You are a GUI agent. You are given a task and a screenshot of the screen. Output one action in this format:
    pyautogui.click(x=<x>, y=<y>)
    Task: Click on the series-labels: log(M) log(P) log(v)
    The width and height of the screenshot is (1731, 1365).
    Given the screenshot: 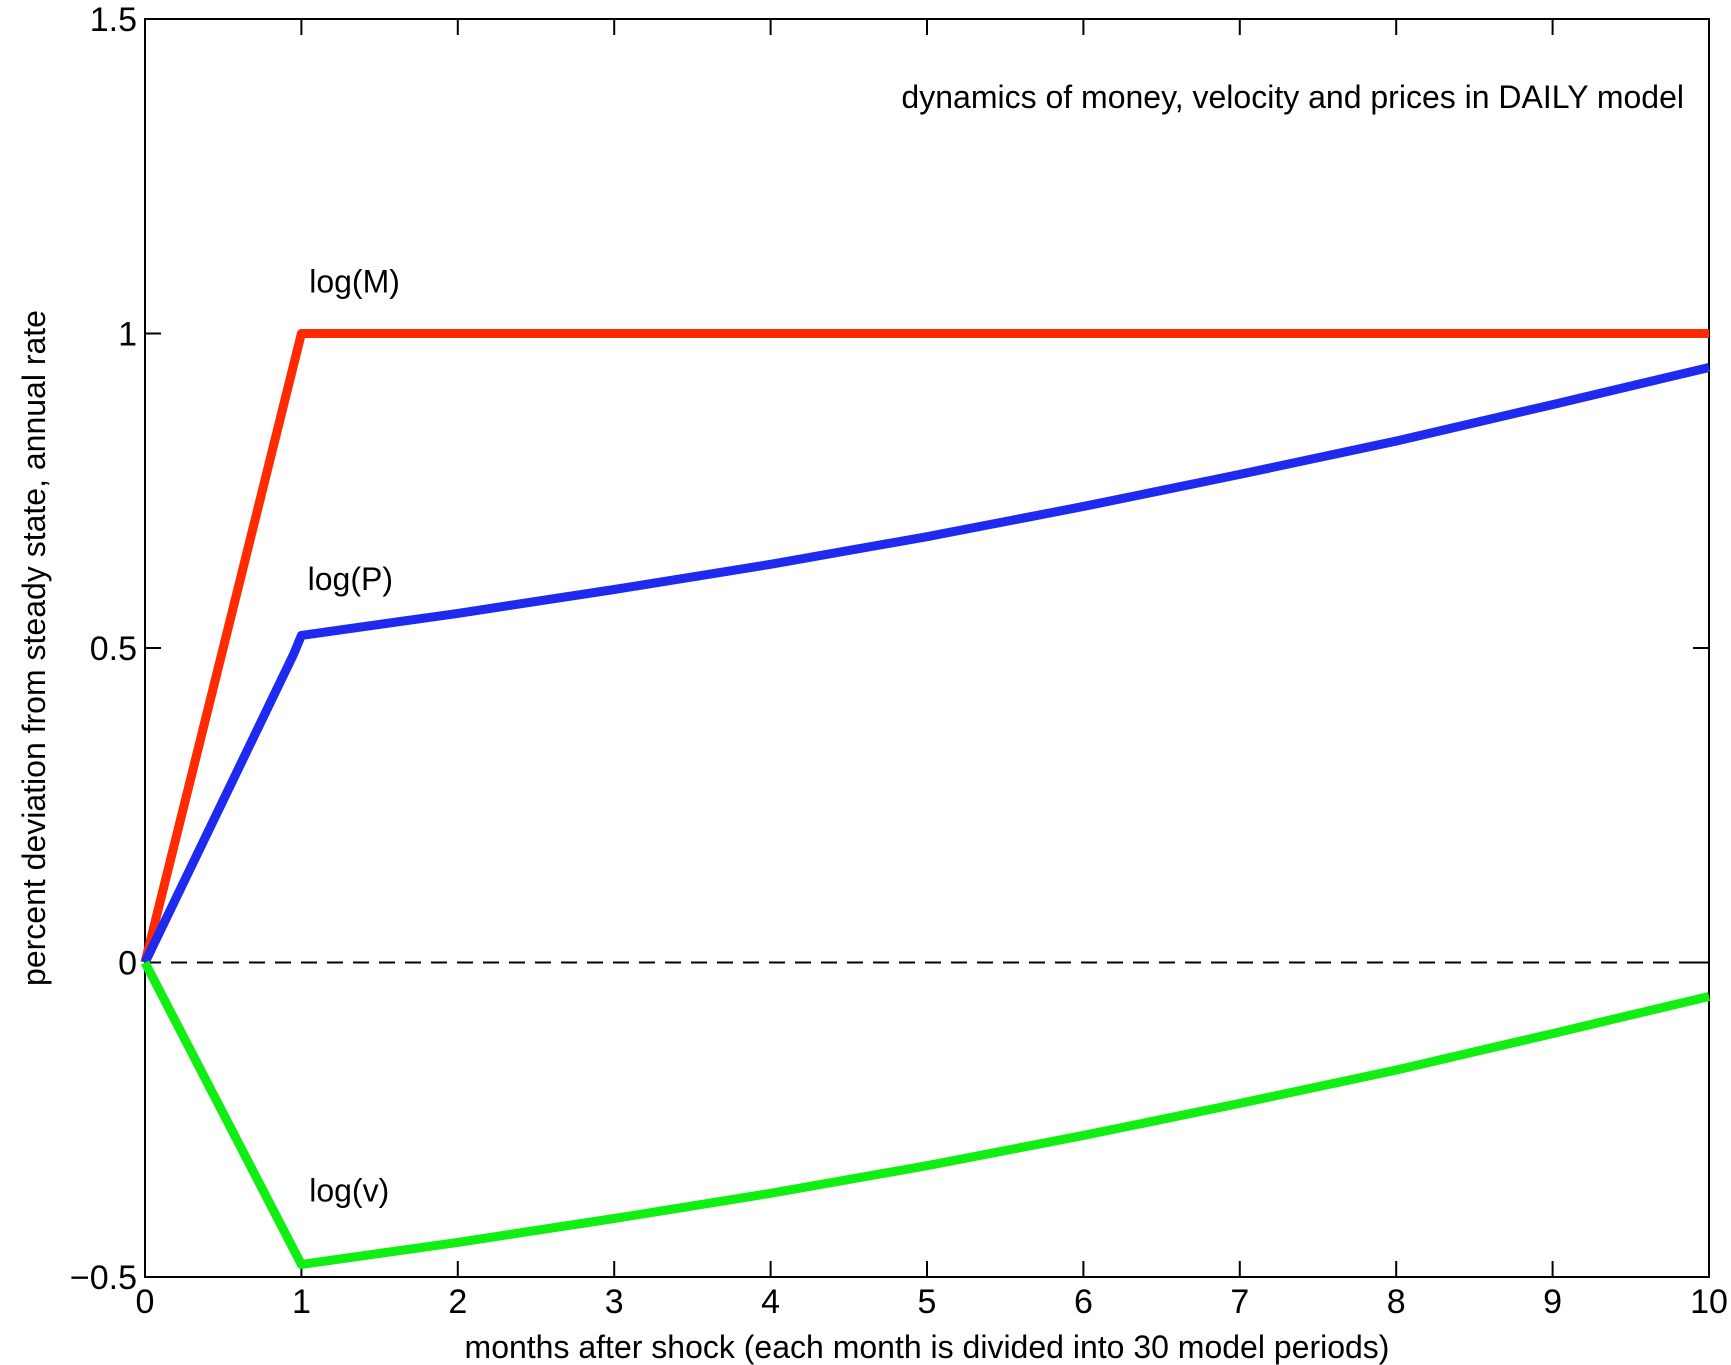 What is the action you would take?
    pyautogui.click(x=354, y=736)
    